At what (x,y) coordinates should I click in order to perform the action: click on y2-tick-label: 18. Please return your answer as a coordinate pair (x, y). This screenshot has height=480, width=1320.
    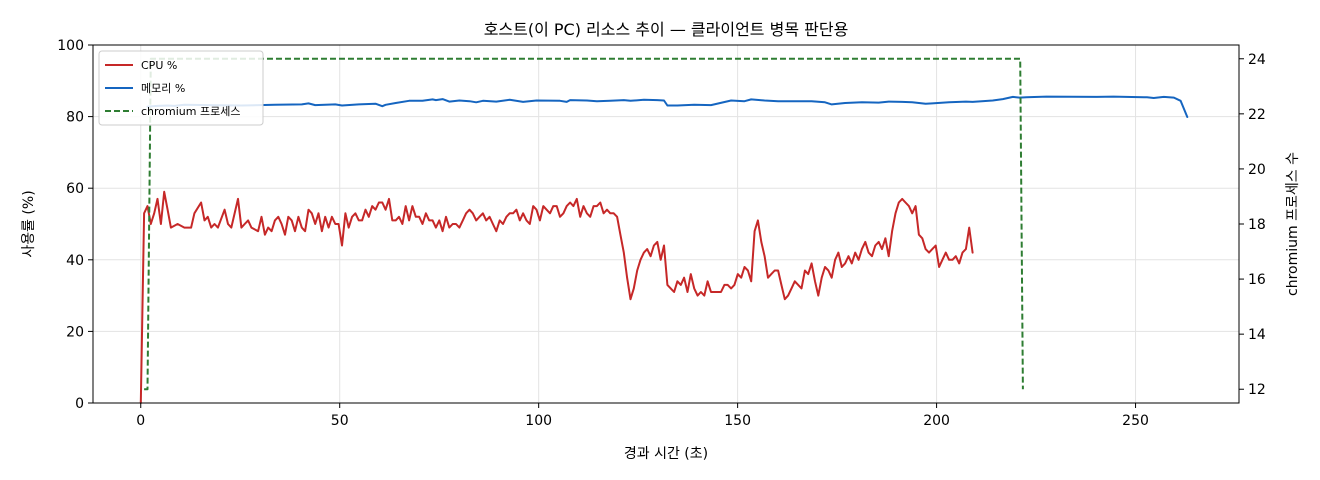
    Looking at the image, I should click on (1257, 225).